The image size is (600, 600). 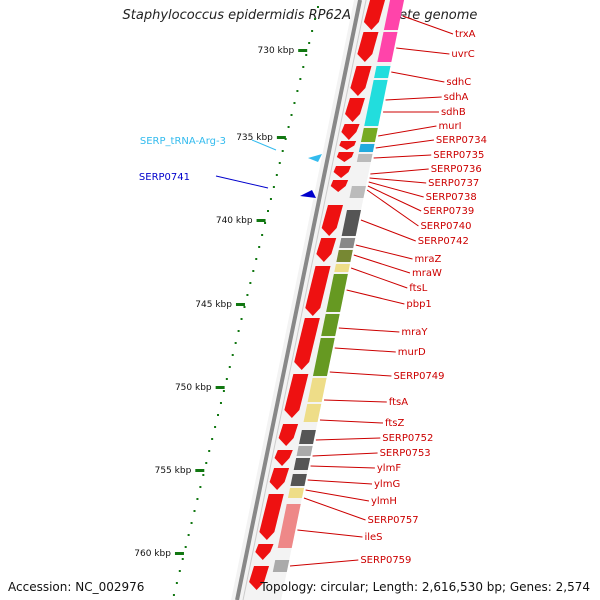 I want to click on right-gene-label: ftsA, so click(x=398, y=402).